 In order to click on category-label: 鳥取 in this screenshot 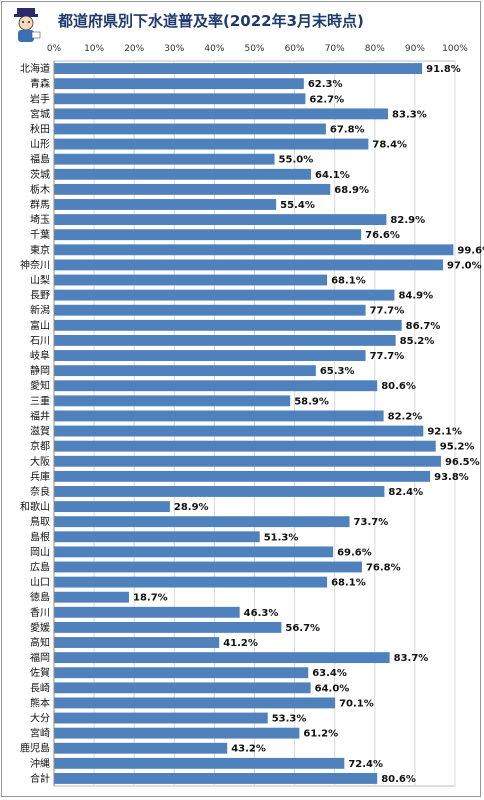, I will do `click(40, 521)`.